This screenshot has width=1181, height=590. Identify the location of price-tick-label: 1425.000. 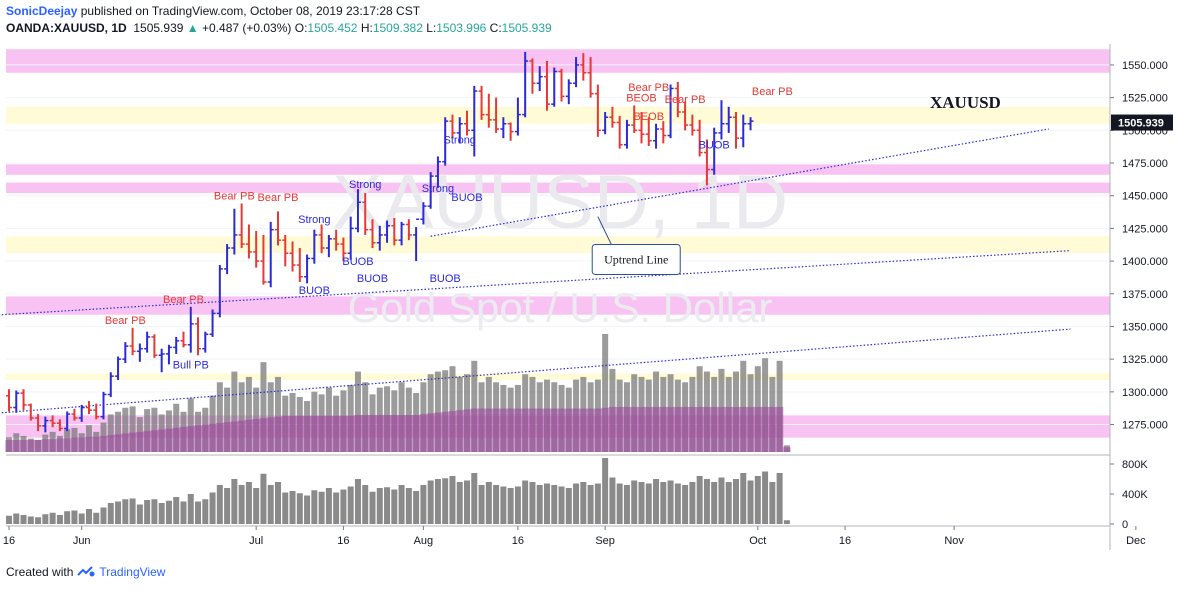
(1145, 229).